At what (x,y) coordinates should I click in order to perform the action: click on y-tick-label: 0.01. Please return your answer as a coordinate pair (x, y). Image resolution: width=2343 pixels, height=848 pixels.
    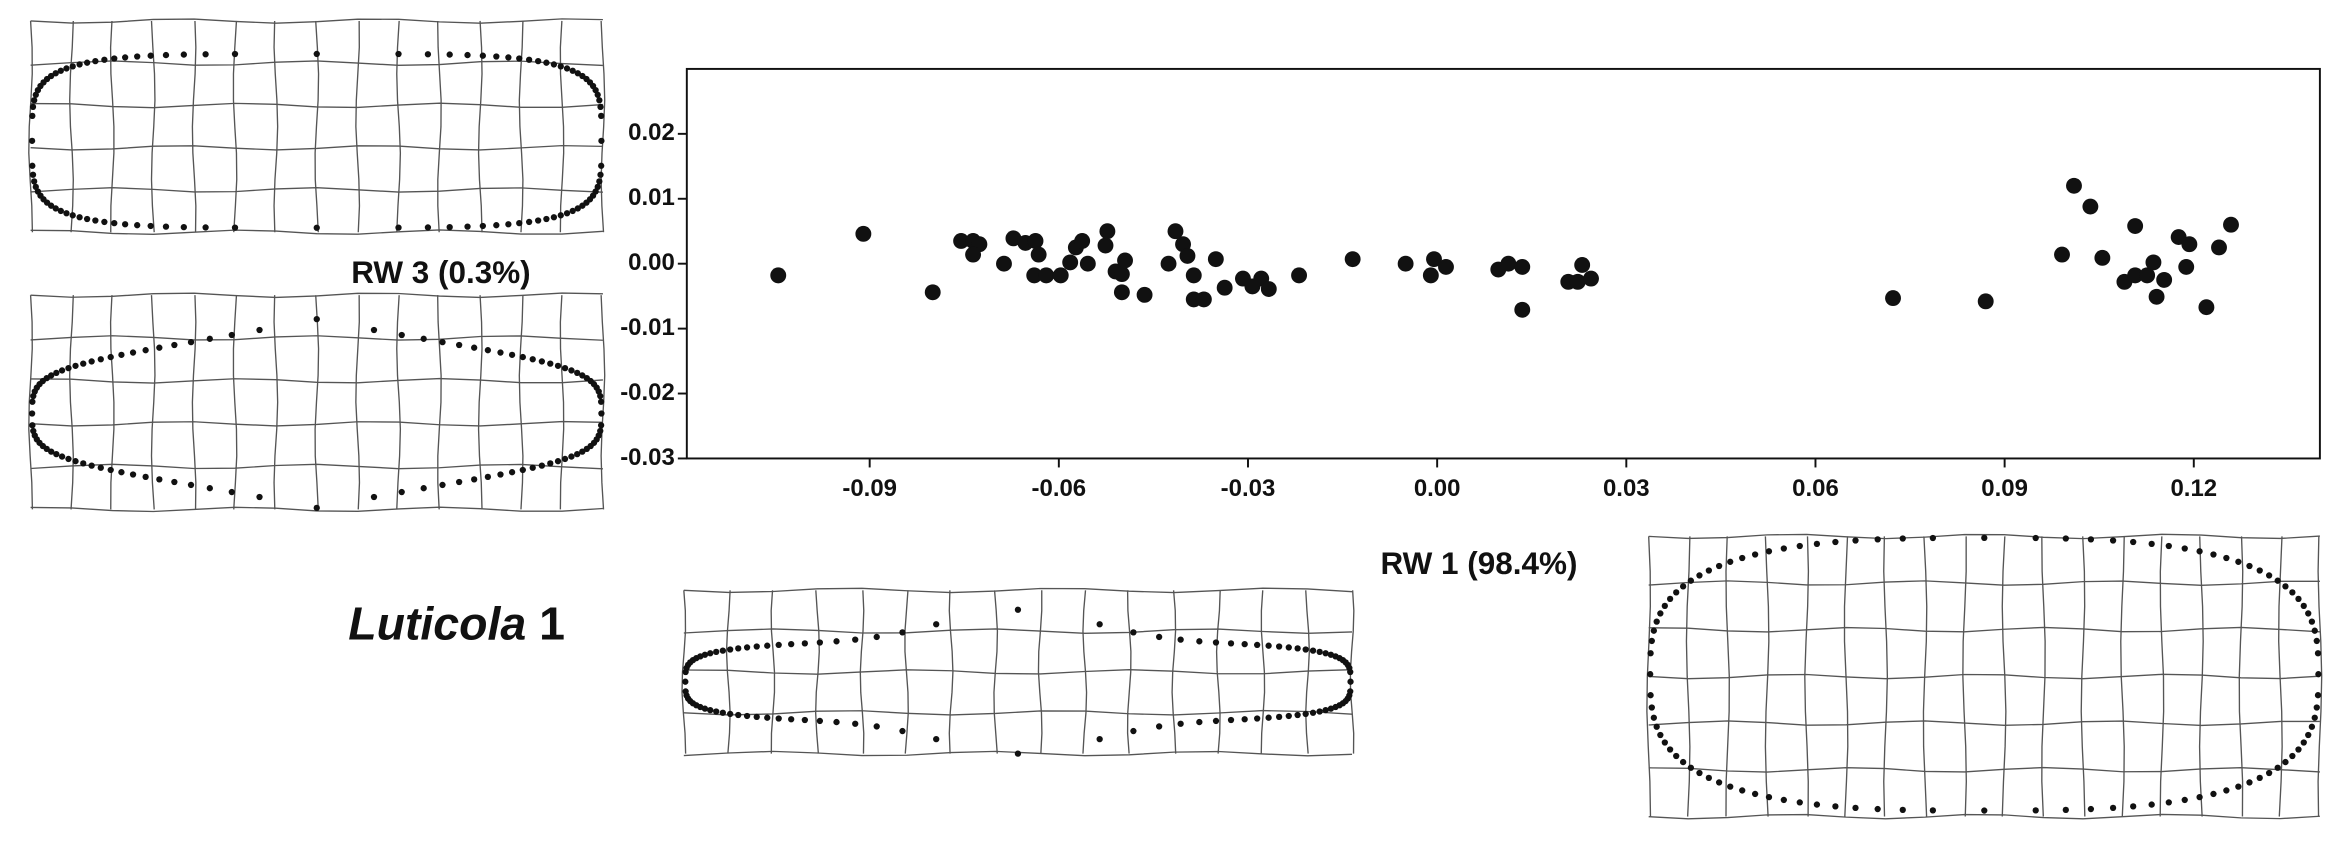
    Looking at the image, I should click on (651, 197).